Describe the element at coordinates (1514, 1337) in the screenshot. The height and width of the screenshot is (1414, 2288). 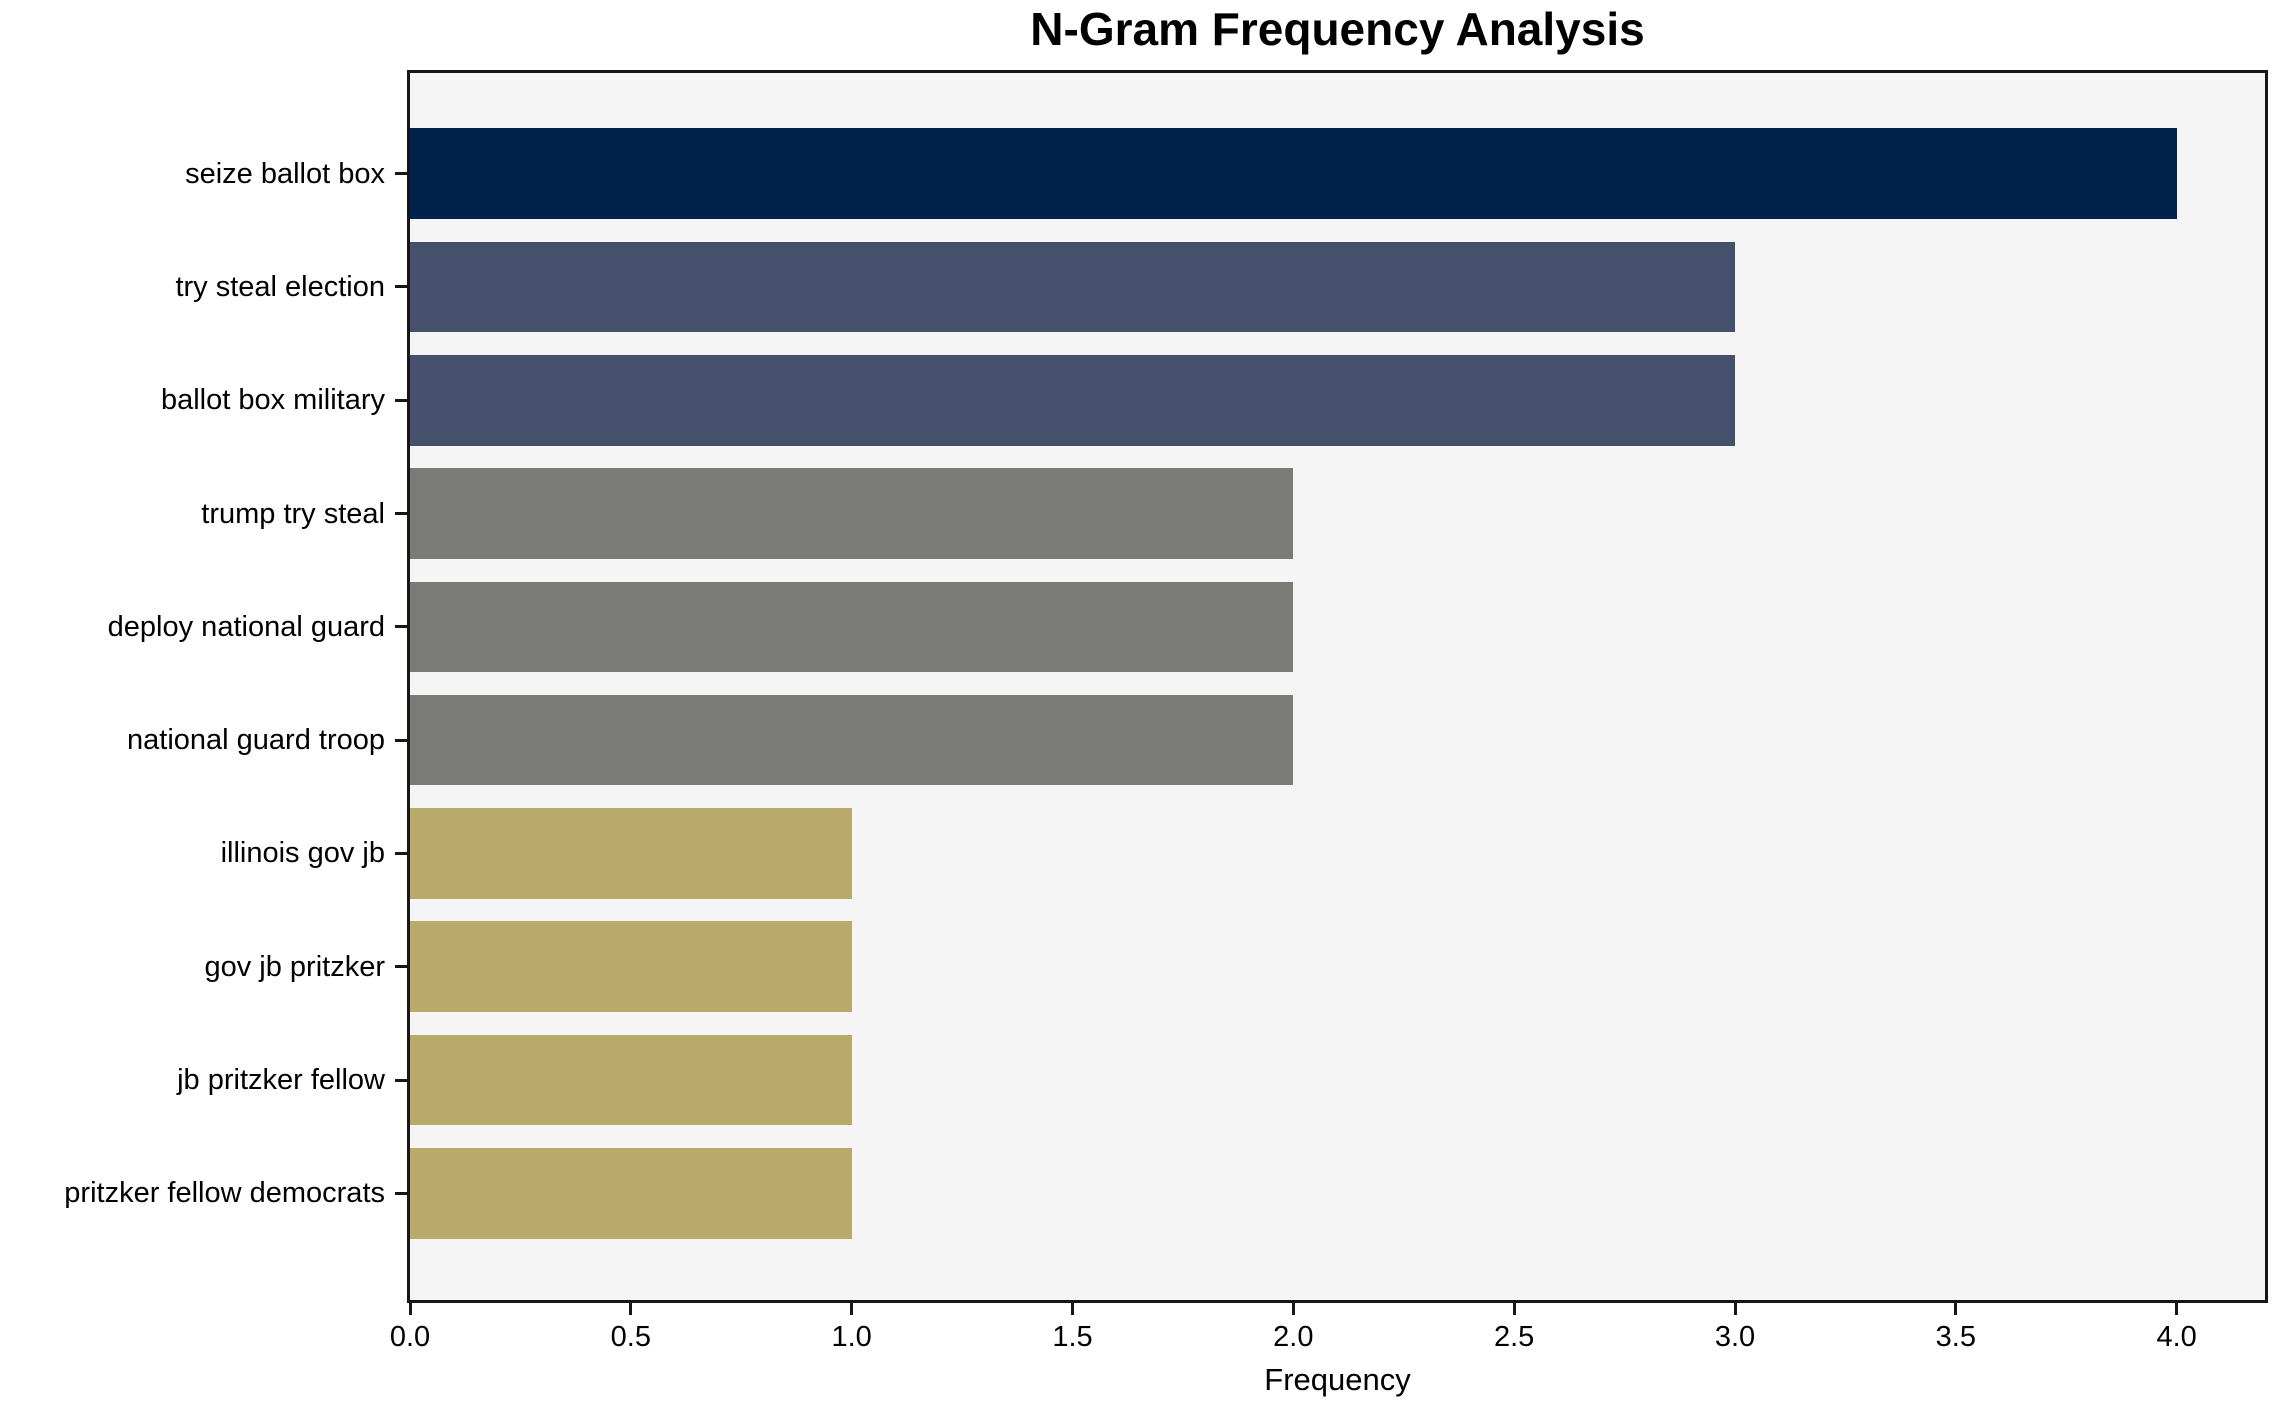
I see `x-tick-label: 2.5` at that location.